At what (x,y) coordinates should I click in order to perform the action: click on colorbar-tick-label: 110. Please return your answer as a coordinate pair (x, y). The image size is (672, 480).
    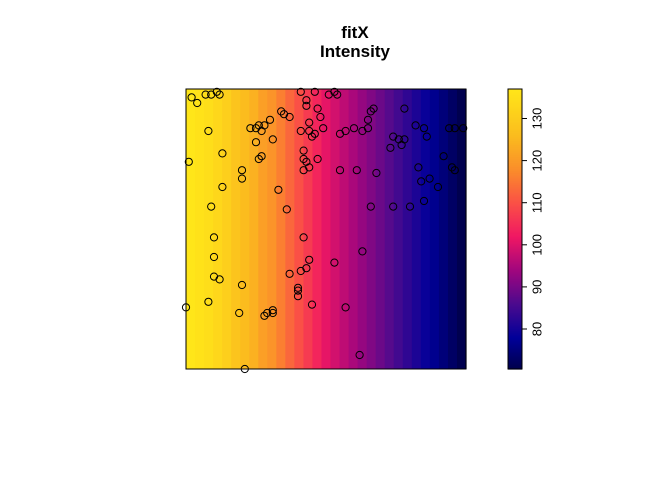
    Looking at the image, I should click on (536, 202).